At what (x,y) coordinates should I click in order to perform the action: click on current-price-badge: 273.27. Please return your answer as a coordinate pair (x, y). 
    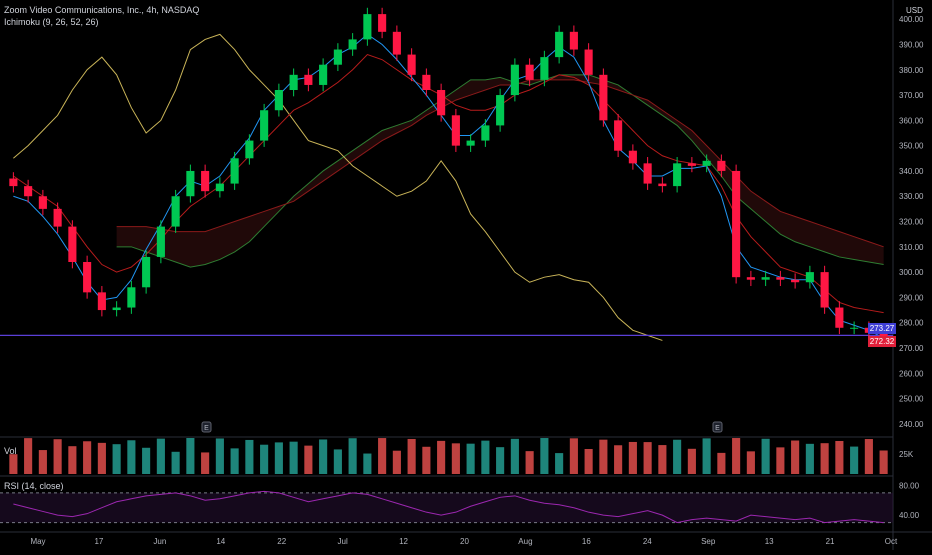
    Looking at the image, I should click on (882, 328).